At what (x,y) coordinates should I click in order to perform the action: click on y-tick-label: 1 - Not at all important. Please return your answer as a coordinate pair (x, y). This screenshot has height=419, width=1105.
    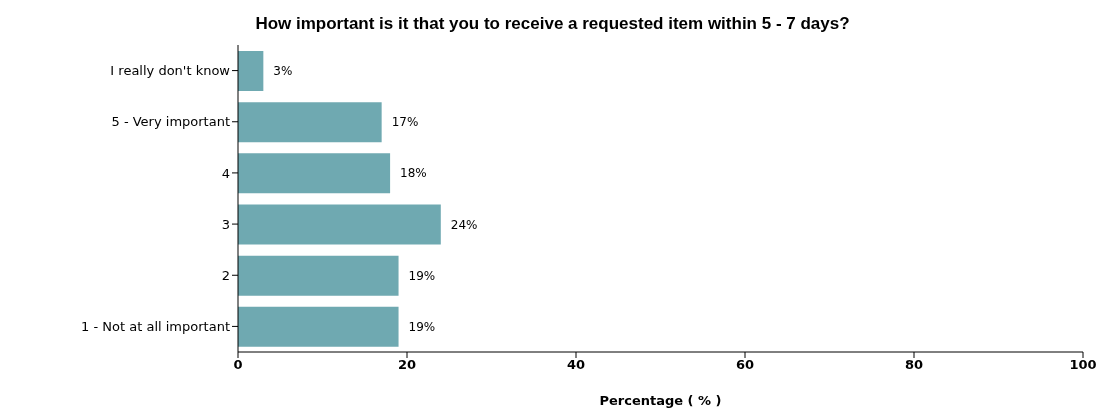
    Looking at the image, I should click on (155, 327).